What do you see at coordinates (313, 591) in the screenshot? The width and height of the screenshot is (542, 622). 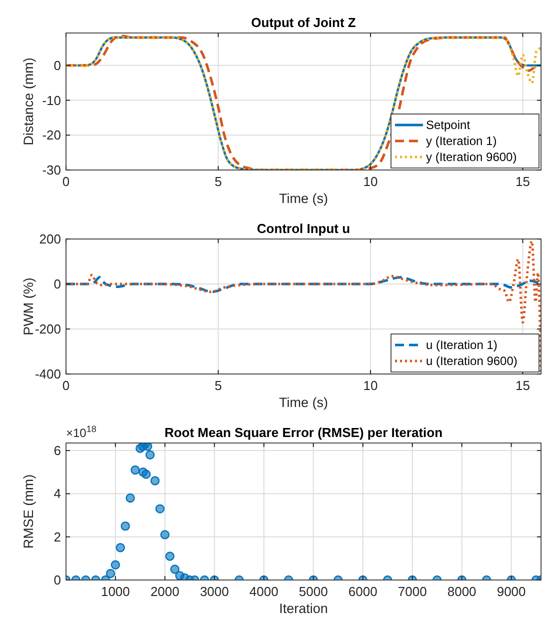 I see `x-tick-label: 5000` at bounding box center [313, 591].